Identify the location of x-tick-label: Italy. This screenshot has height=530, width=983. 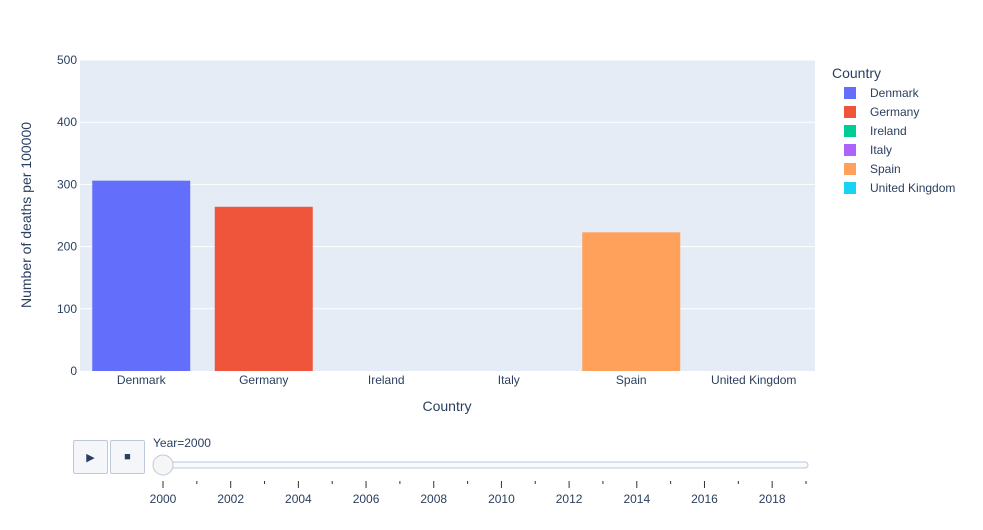
(509, 380).